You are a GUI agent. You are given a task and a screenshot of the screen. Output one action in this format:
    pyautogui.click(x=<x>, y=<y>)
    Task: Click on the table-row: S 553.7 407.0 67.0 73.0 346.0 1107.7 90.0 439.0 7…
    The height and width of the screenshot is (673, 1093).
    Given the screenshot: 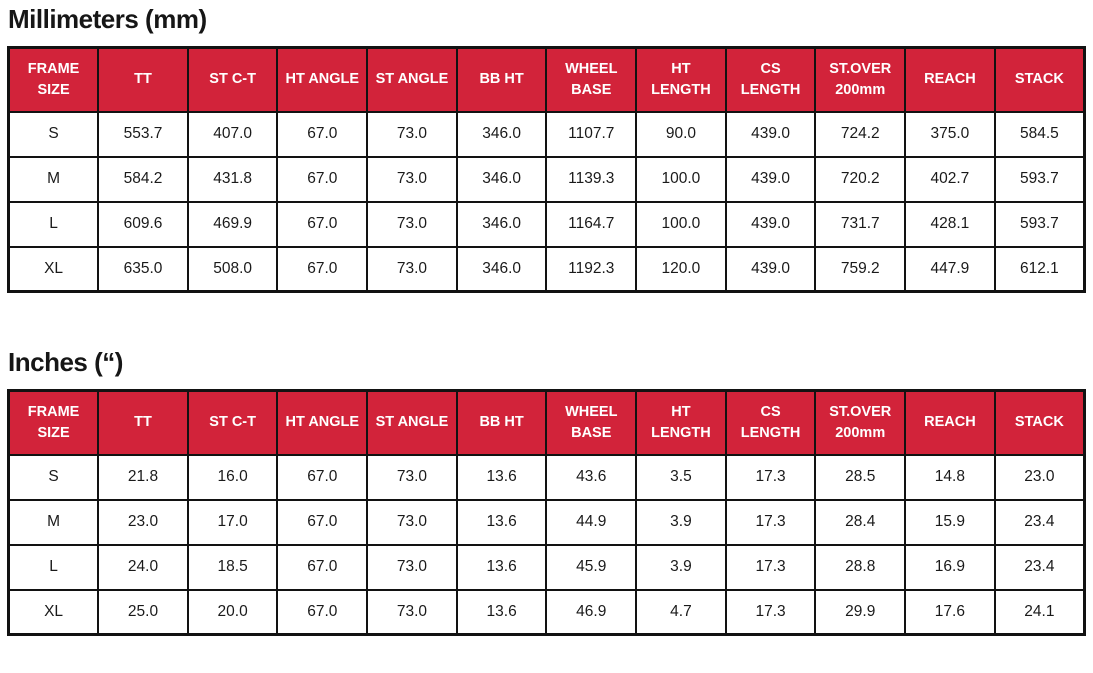 What is the action you would take?
    pyautogui.click(x=546, y=134)
    